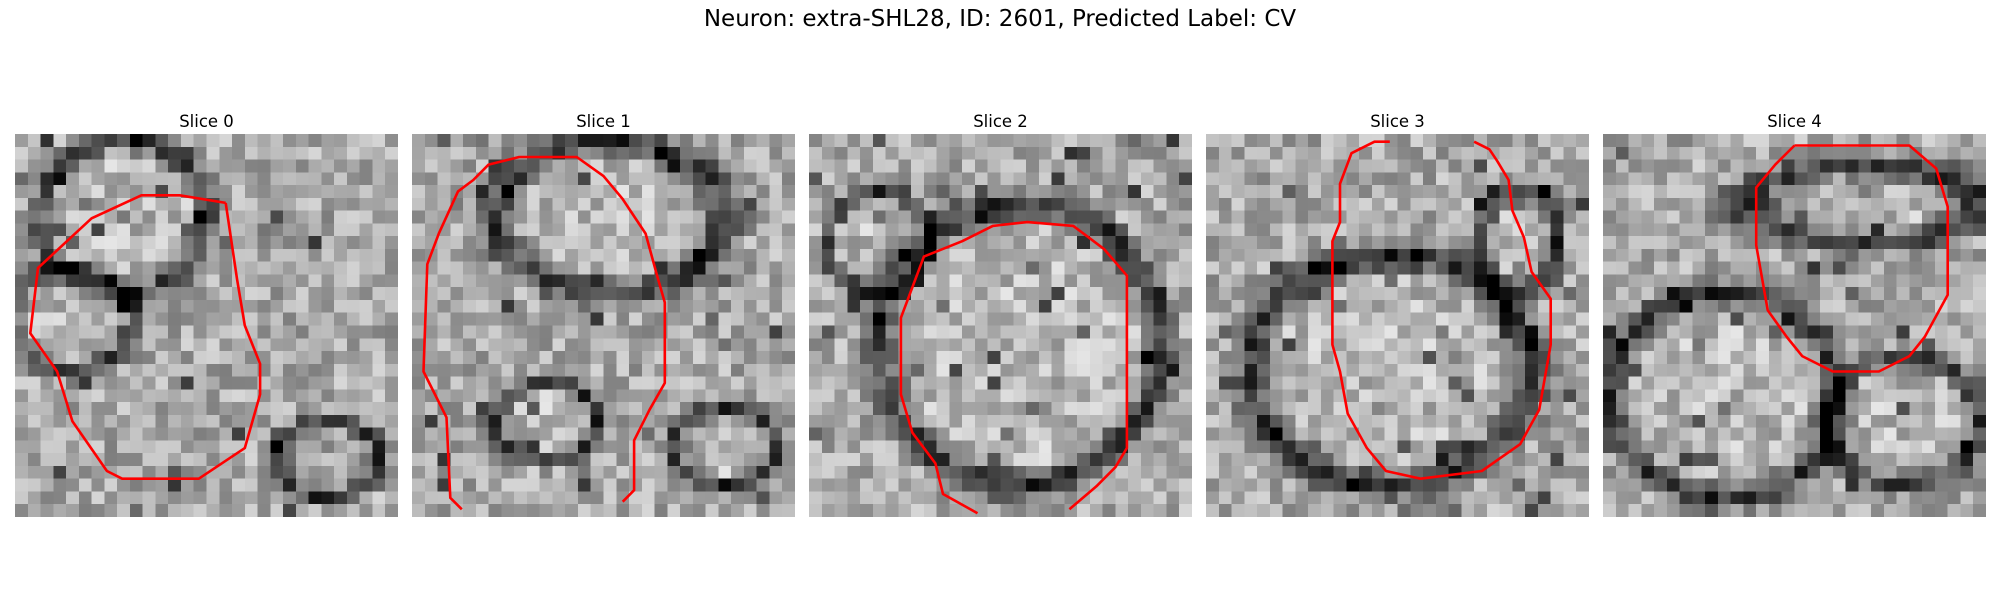 The height and width of the screenshot is (600, 2000). I want to click on slice-title-2: Slice 2, so click(1000, 121).